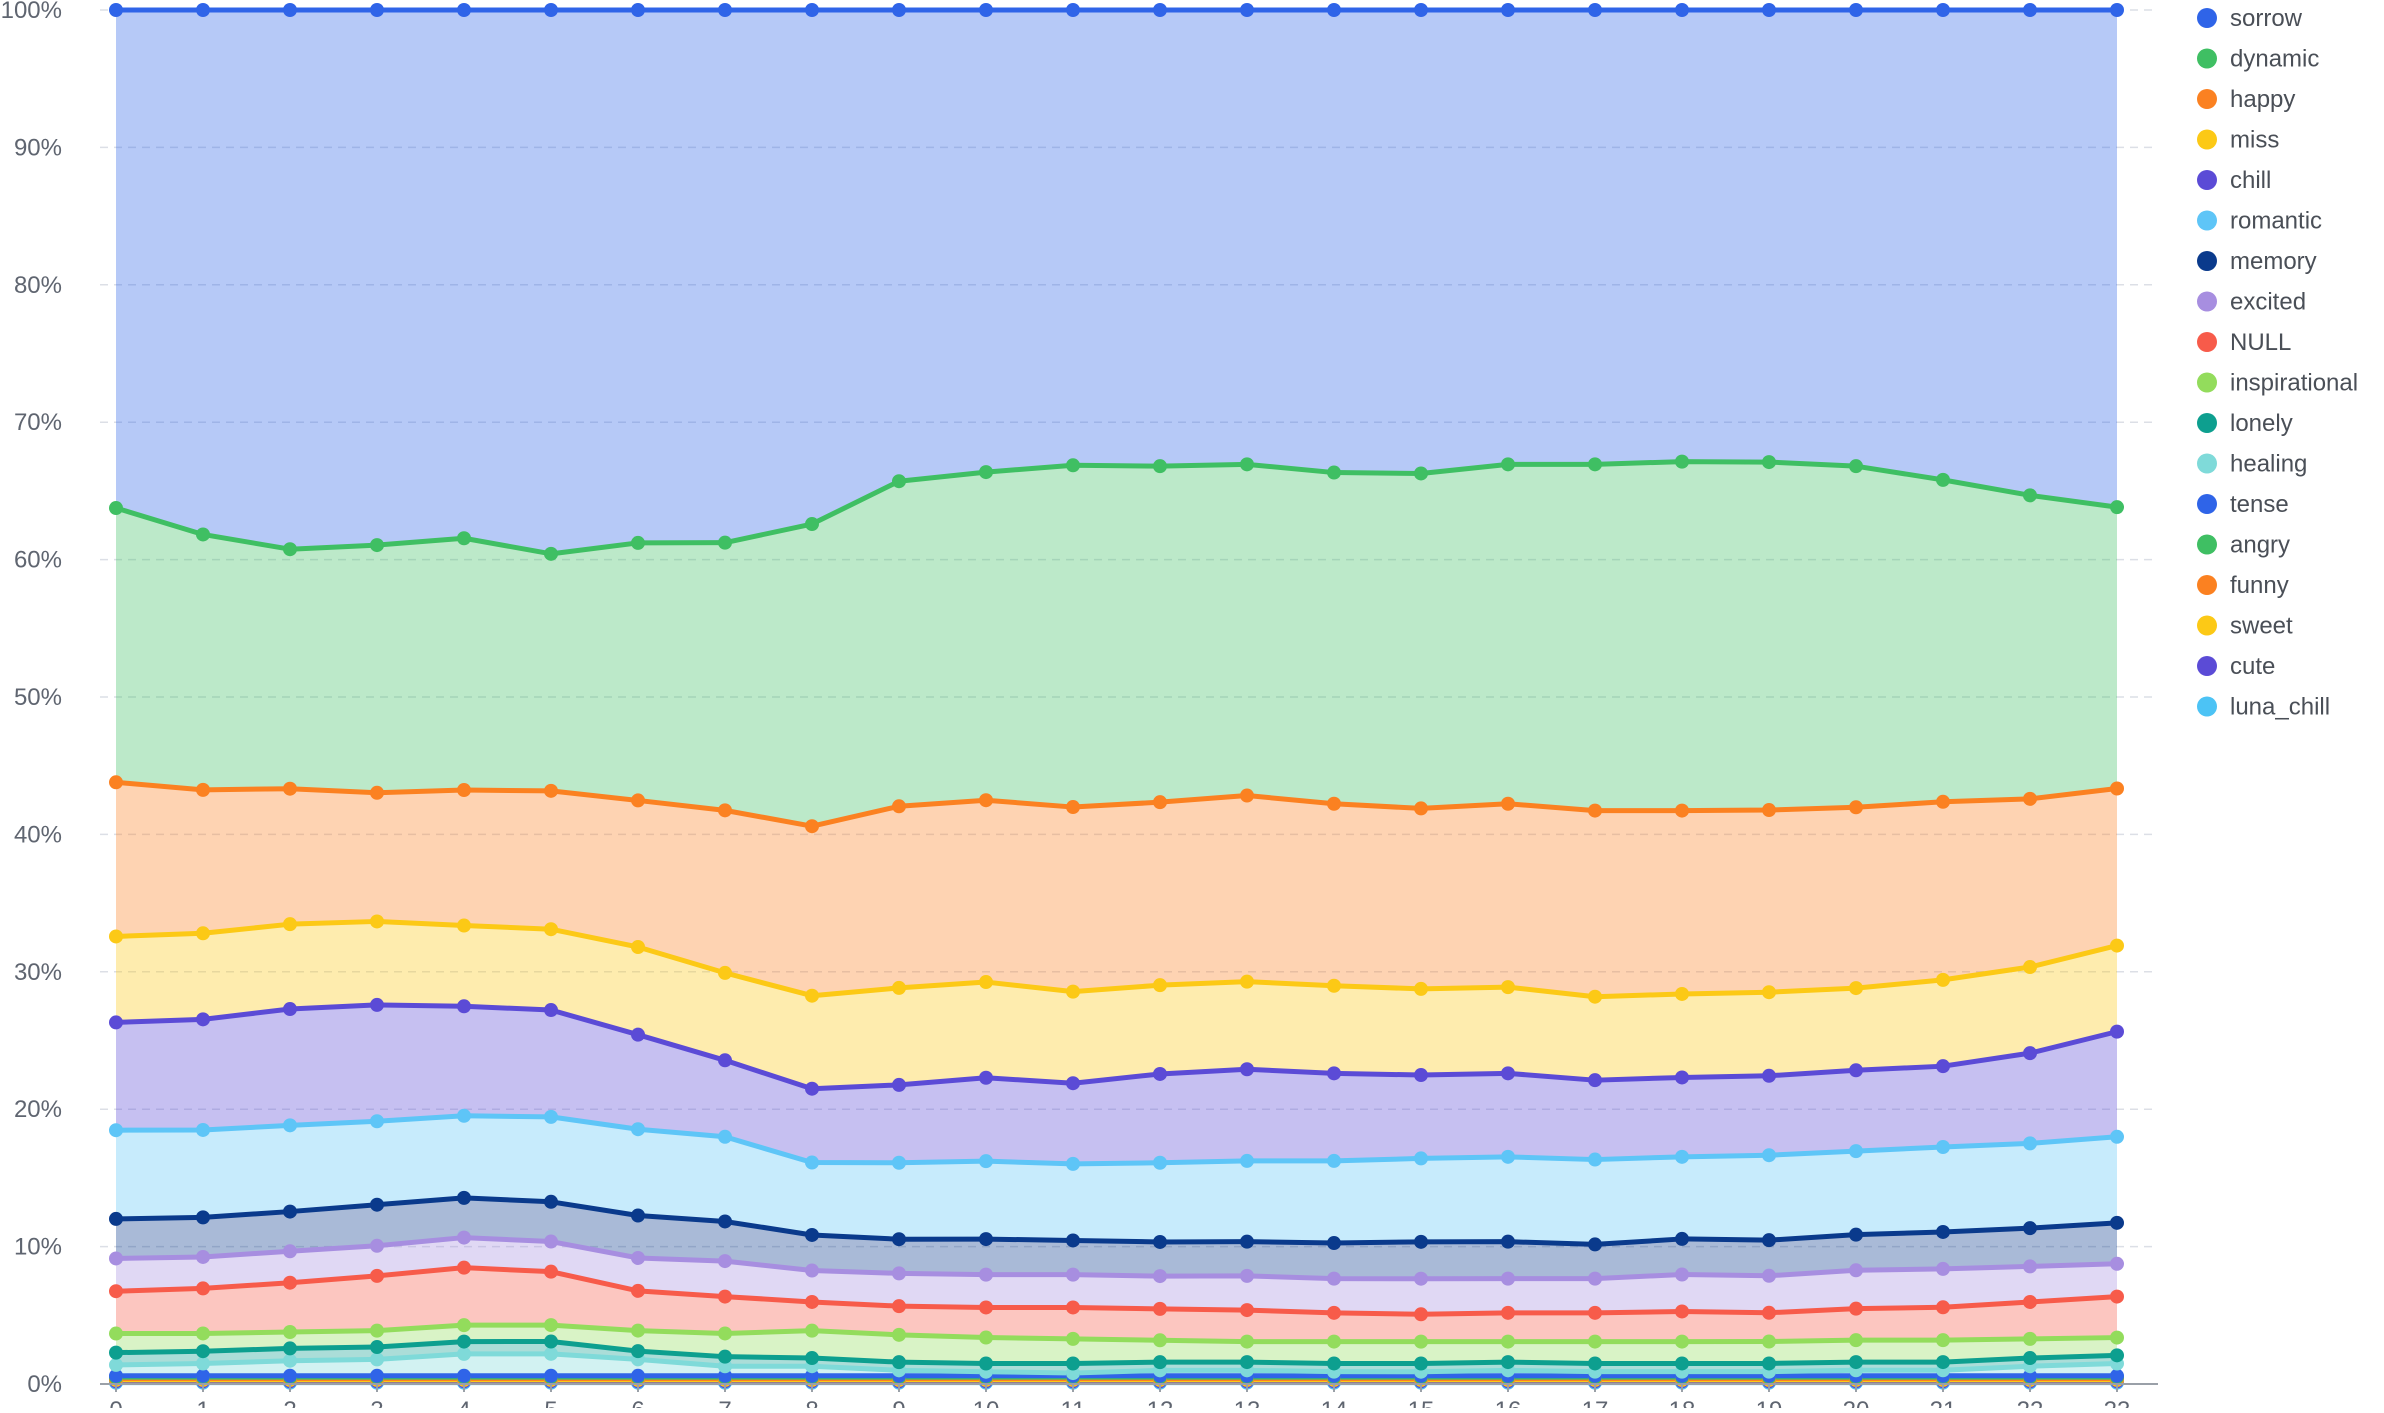 The height and width of the screenshot is (1413, 2384). What do you see at coordinates (464, 1376) in the screenshot?
I see `point-tense` at bounding box center [464, 1376].